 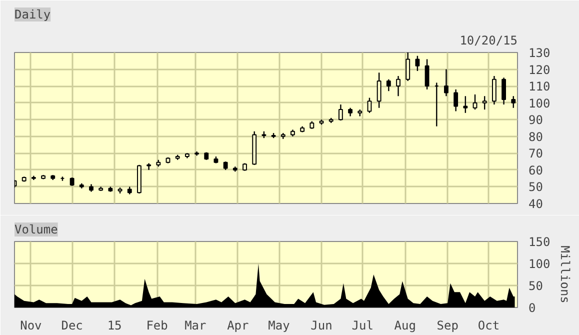 I want to click on y-tick-label: 0, so click(x=532, y=308).